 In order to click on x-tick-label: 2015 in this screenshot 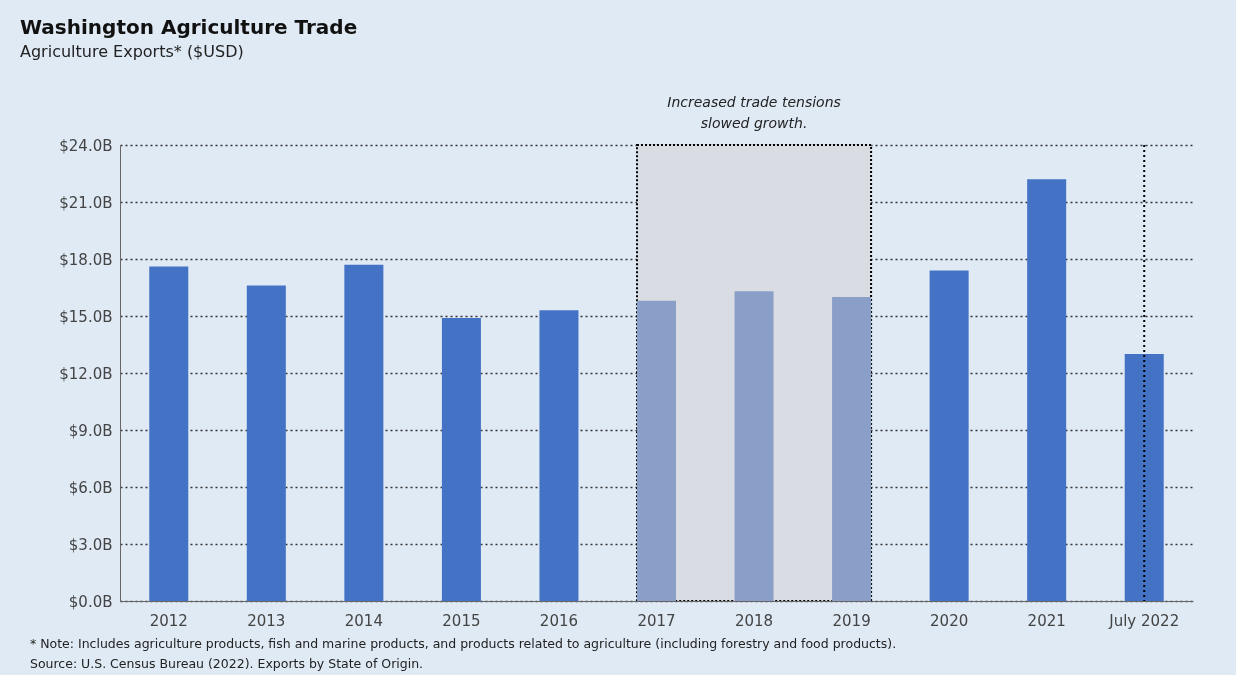, I will do `click(461, 620)`.